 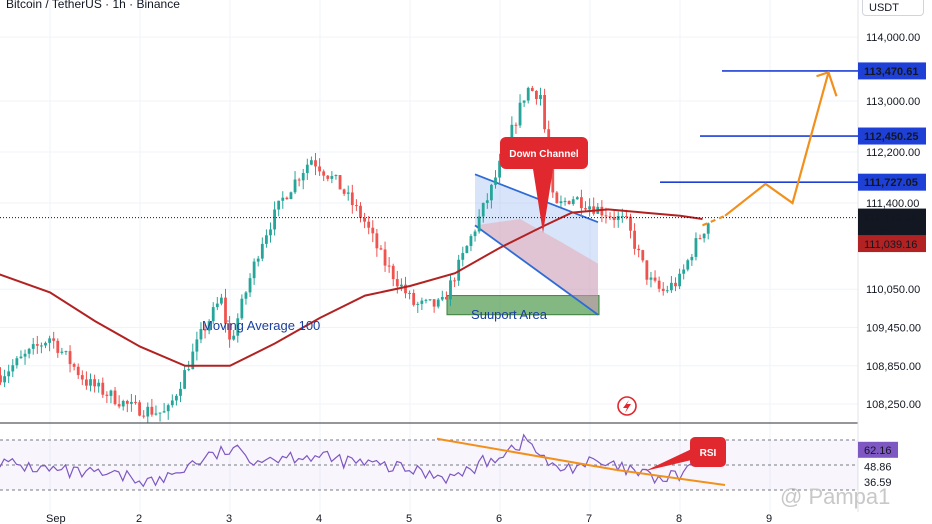 I want to click on rsi-panel, so click(x=429, y=462).